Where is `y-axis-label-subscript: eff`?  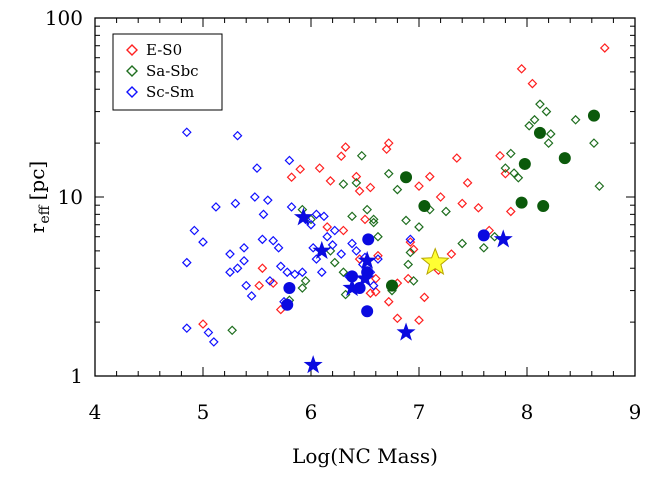 y-axis-label-subscript: eff is located at coordinates (45, 213).